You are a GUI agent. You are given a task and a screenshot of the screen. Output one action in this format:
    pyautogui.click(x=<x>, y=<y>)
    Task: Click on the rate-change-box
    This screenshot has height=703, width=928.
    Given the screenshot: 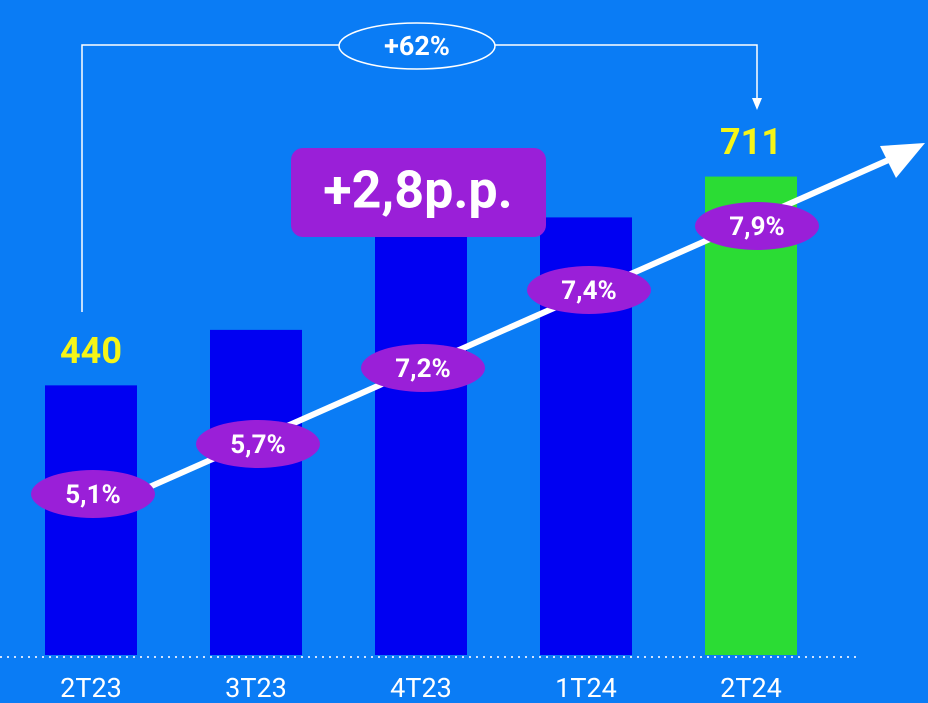 What is the action you would take?
    pyautogui.click(x=418, y=192)
    